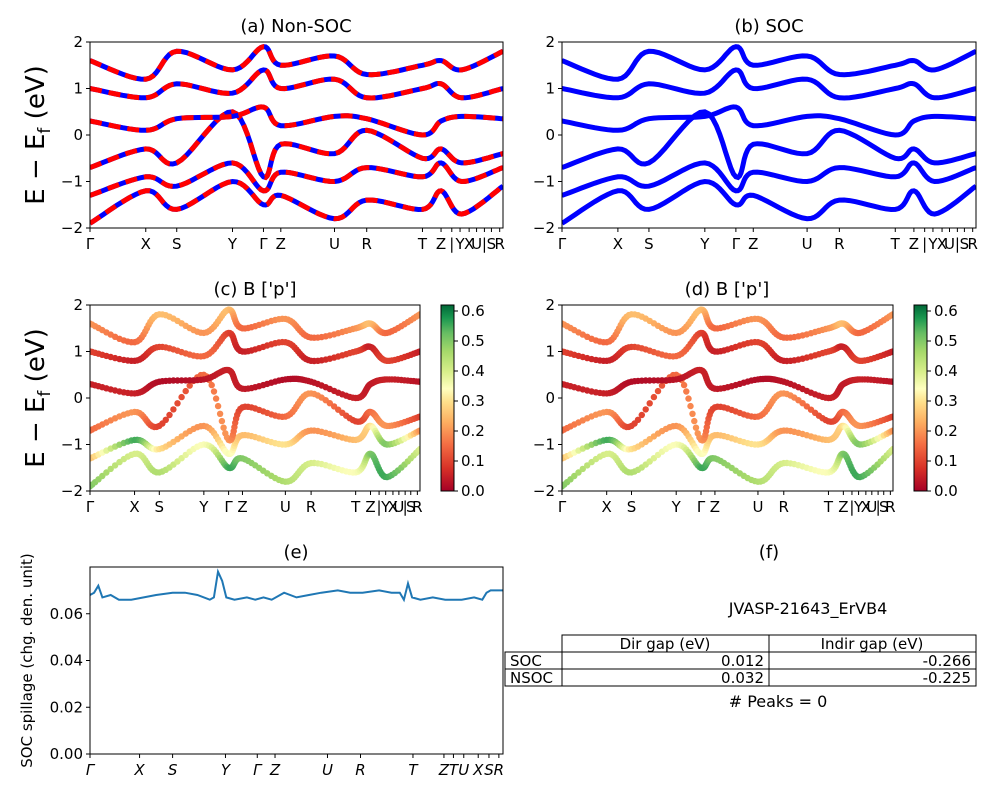 The image size is (1000, 800). What do you see at coordinates (742, 661) in the screenshot?
I see `cell-soc-dir: 0.012` at bounding box center [742, 661].